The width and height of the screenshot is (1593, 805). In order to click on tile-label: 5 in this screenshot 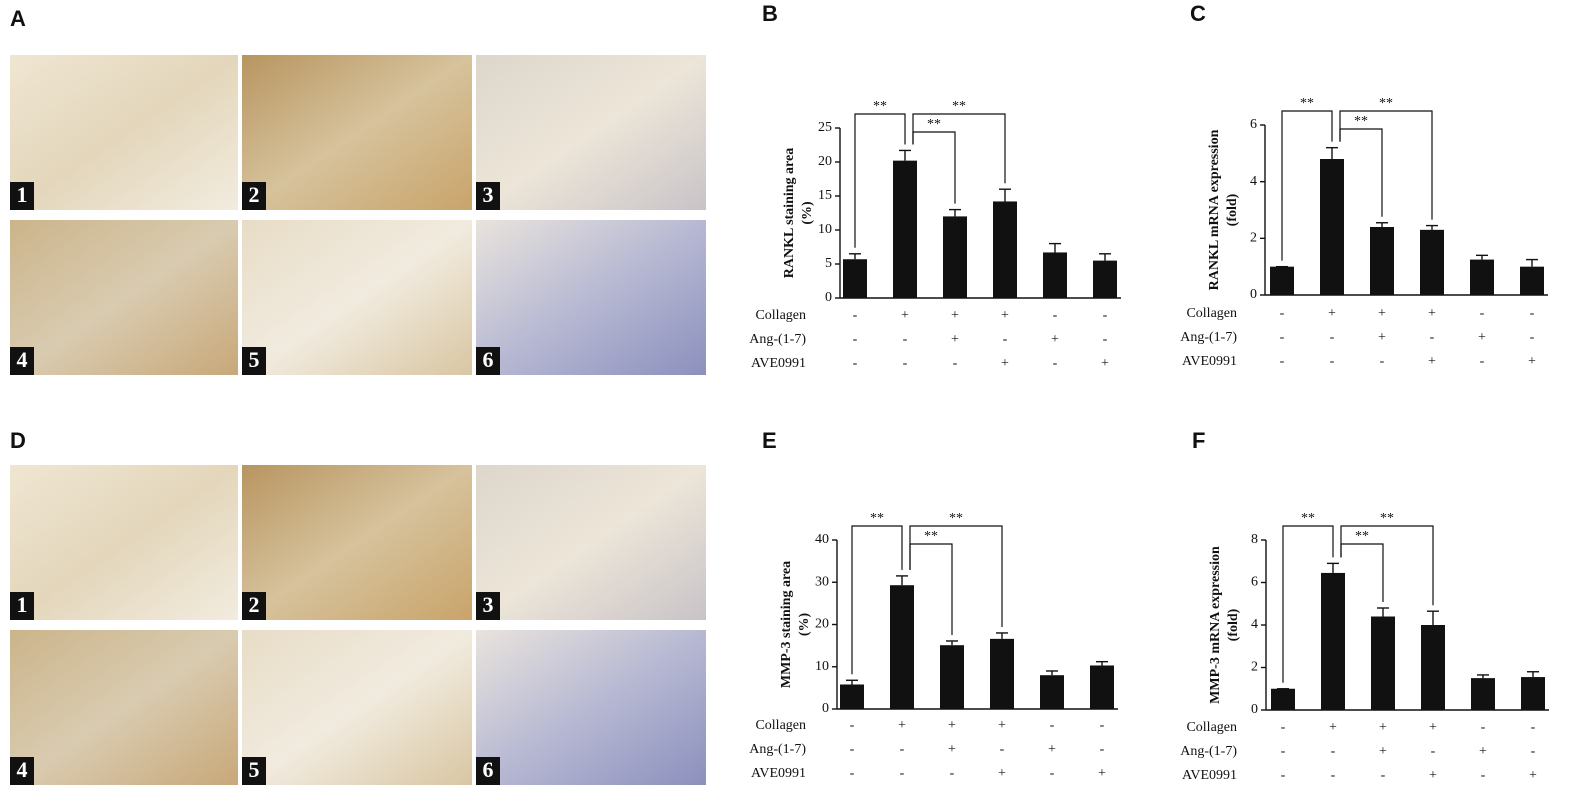, I will do `click(254, 769)`.